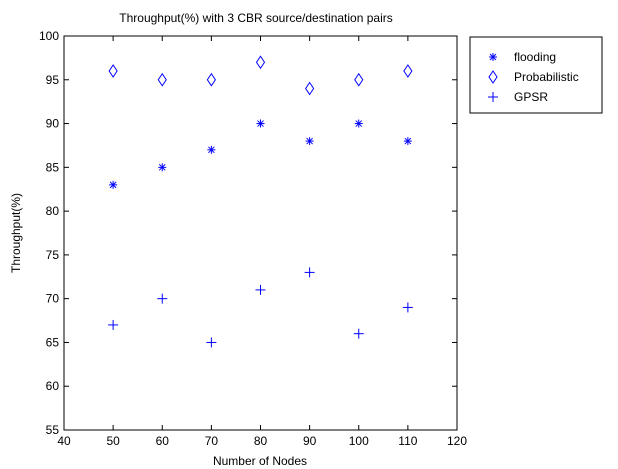 The width and height of the screenshot is (618, 469). Describe the element at coordinates (260, 461) in the screenshot. I see `x-axis-label: Number of Nodes` at that location.